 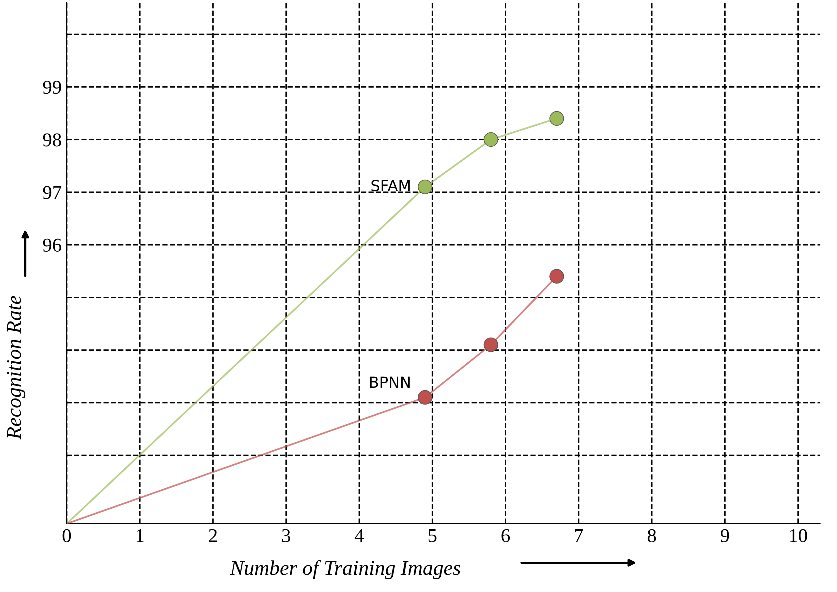 What do you see at coordinates (52, 193) in the screenshot?
I see `y-tick-label: 97` at bounding box center [52, 193].